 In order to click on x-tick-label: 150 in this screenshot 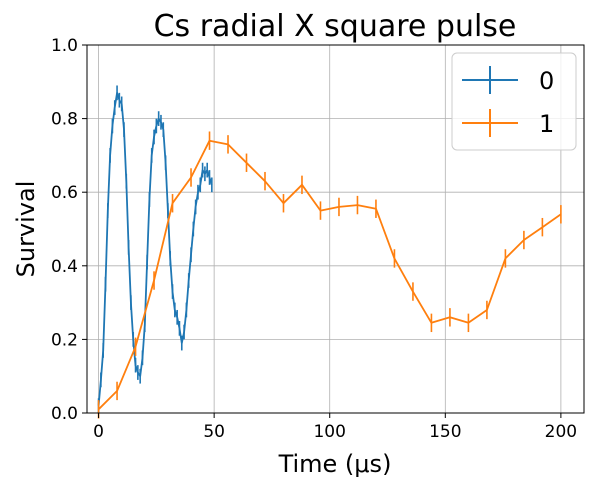, I will do `click(445, 432)`.